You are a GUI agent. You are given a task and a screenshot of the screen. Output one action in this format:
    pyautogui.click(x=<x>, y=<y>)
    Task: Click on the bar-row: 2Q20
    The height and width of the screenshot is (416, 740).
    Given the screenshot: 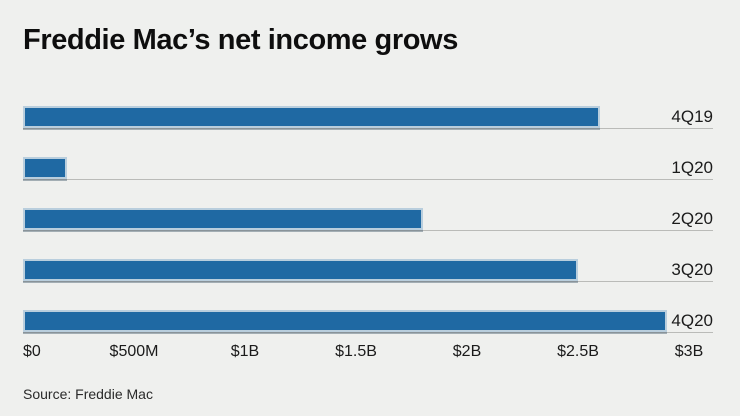 What is the action you would take?
    pyautogui.click(x=368, y=223)
    